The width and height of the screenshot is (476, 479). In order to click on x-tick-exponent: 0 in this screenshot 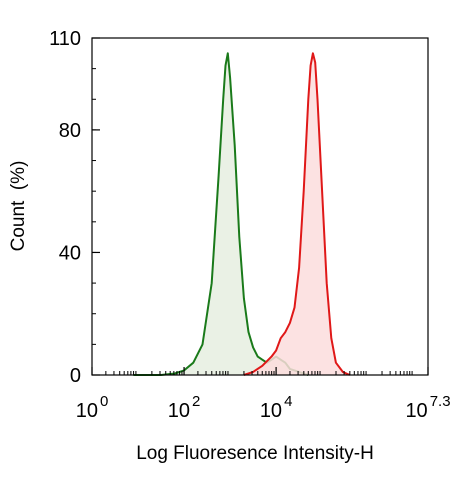, I will do `click(104, 401)`.